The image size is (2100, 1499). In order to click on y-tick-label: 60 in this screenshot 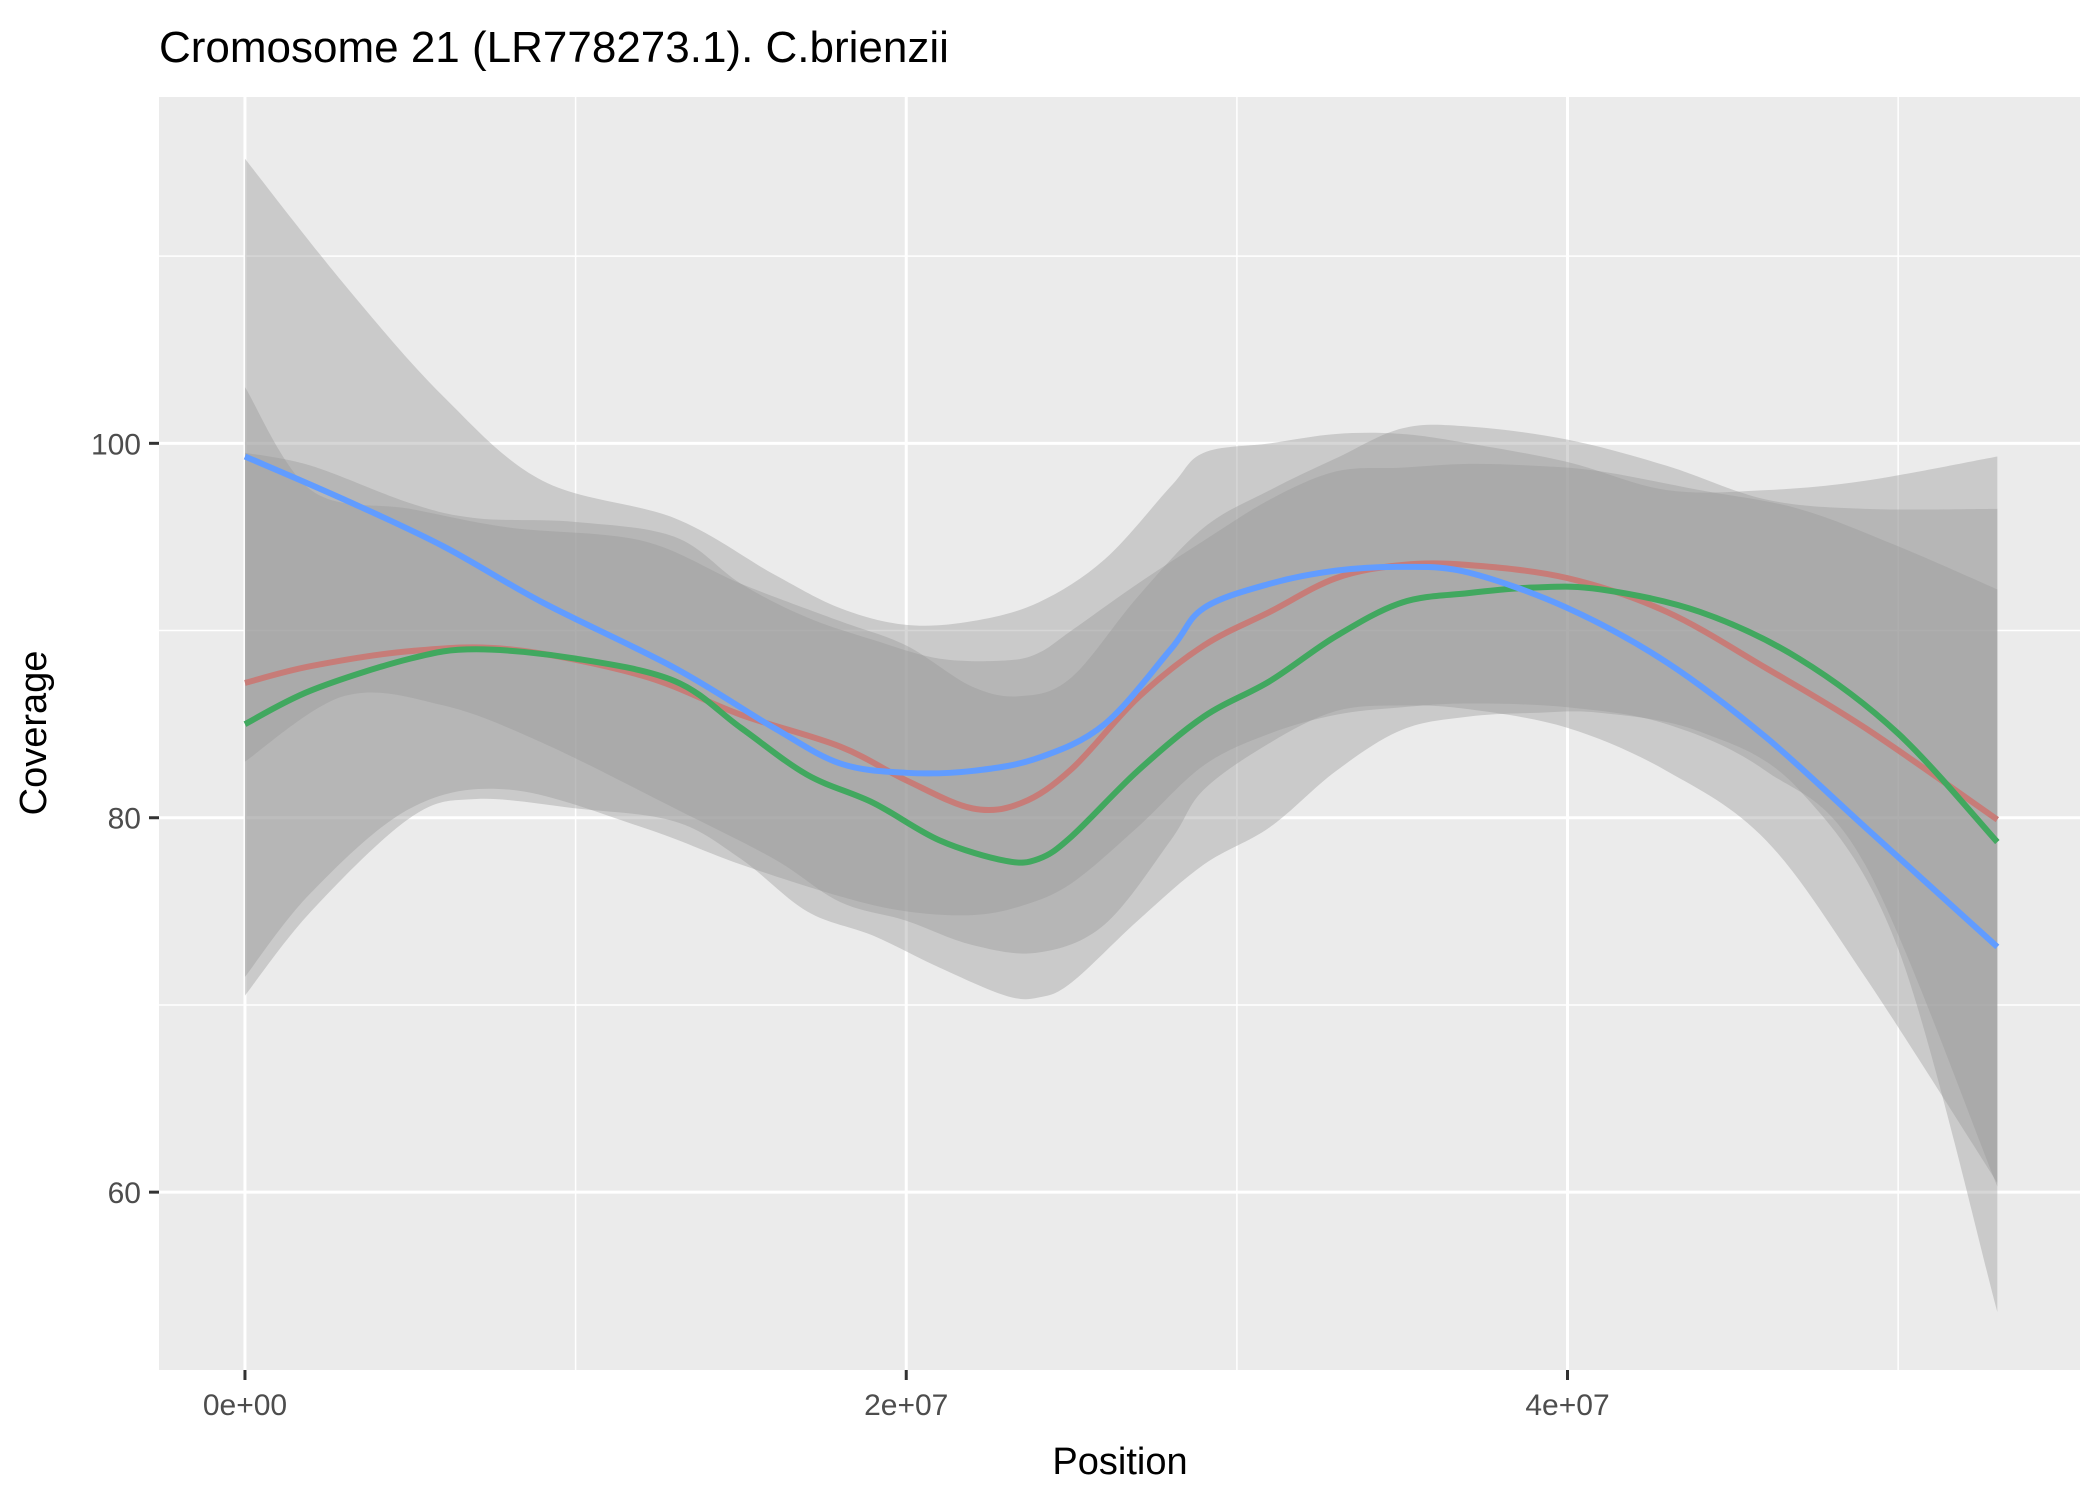, I will do `click(124, 1193)`.